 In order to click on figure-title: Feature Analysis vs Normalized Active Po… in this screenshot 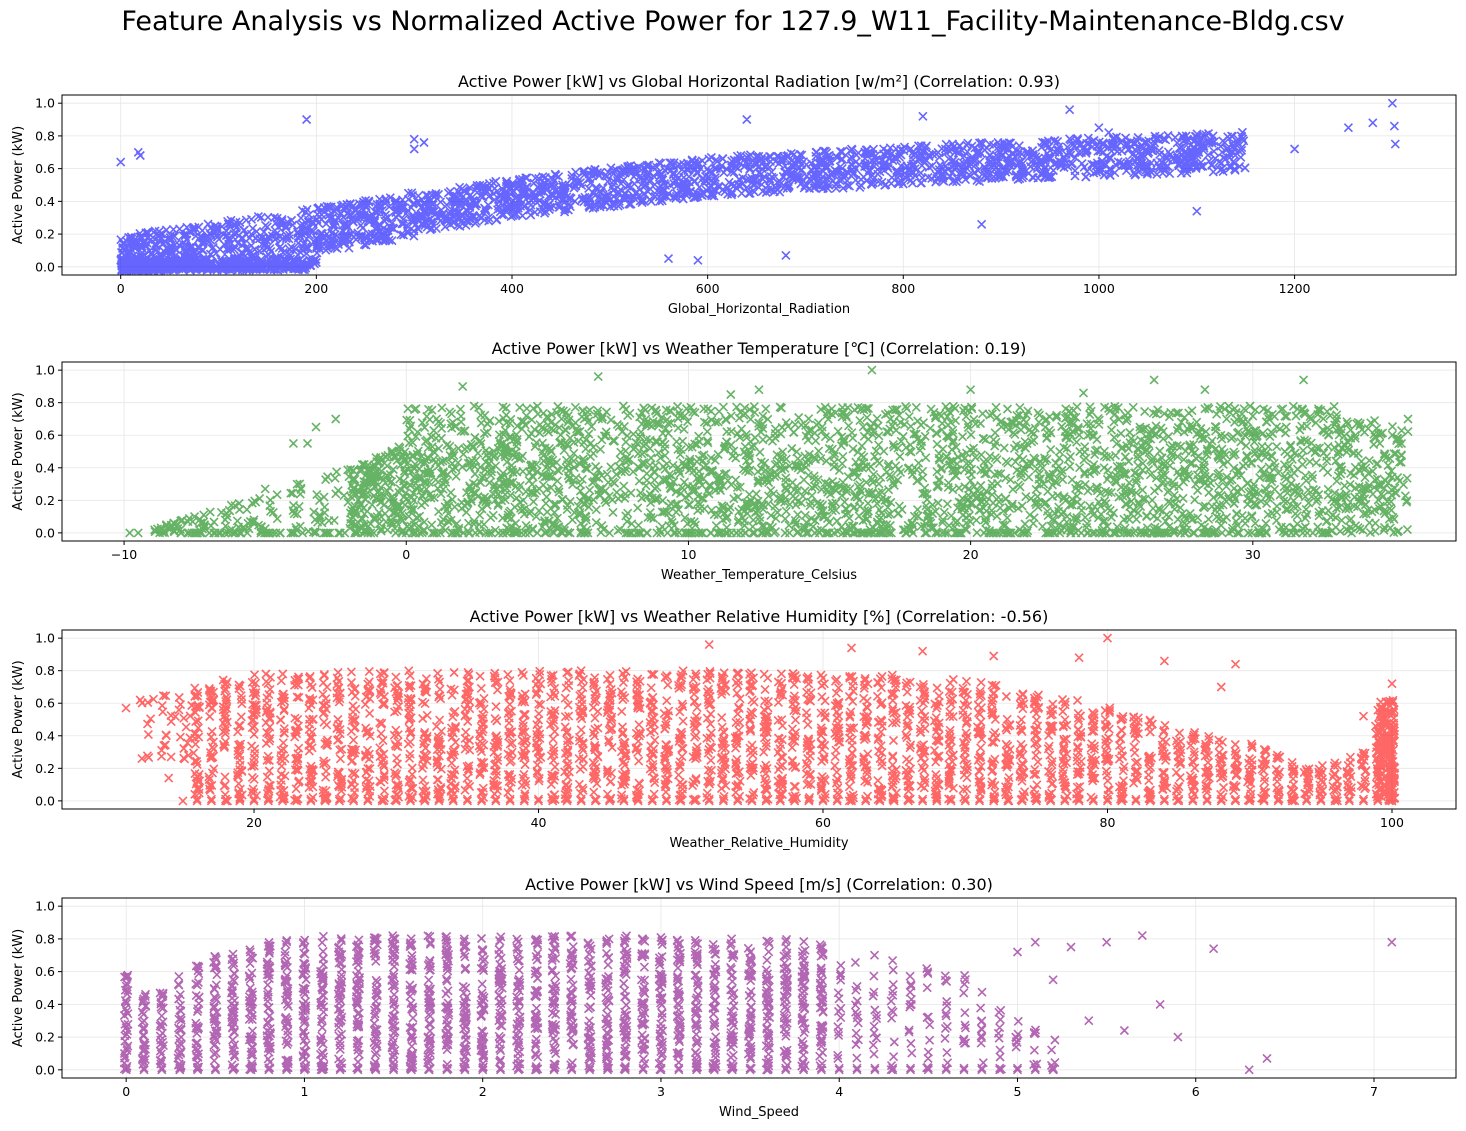, I will do `click(733, 21)`.